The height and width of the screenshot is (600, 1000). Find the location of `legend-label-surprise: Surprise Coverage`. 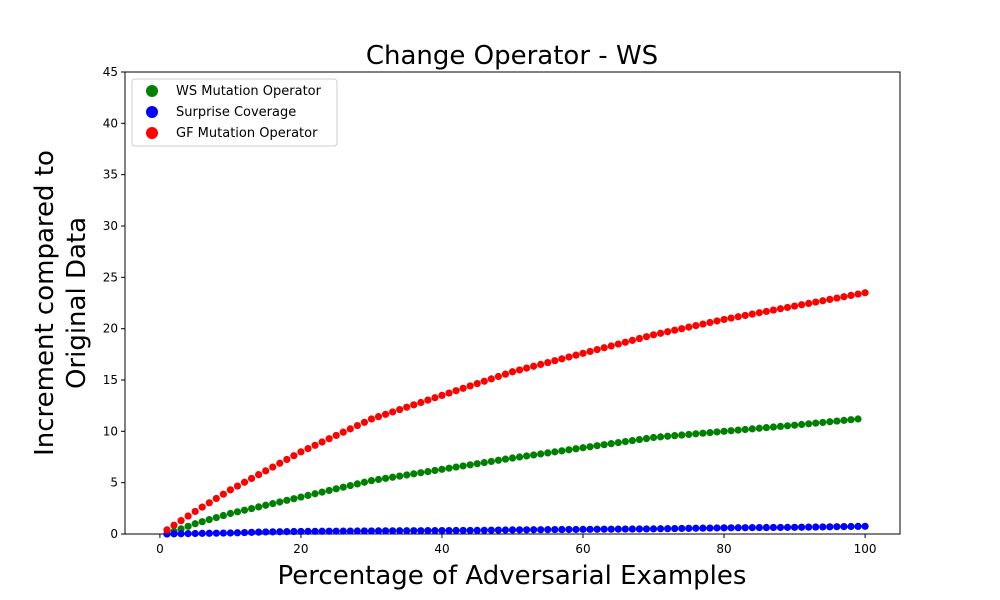

legend-label-surprise: Surprise Coverage is located at coordinates (236, 112).